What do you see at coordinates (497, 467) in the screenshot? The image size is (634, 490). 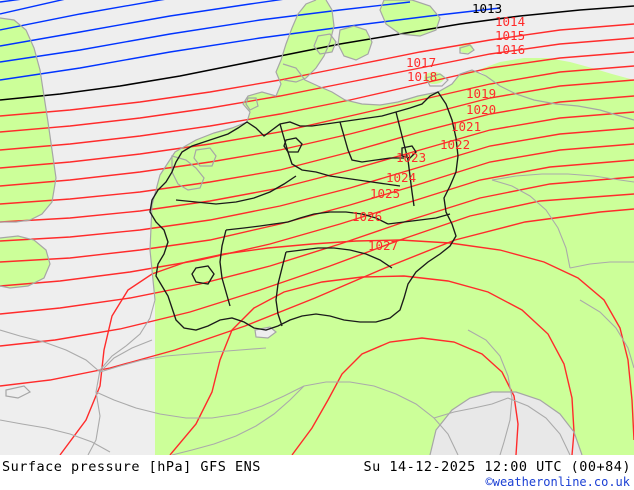 I see `footer-datetime: Su 14-12-2025 12:00 UTC (00+84)` at bounding box center [497, 467].